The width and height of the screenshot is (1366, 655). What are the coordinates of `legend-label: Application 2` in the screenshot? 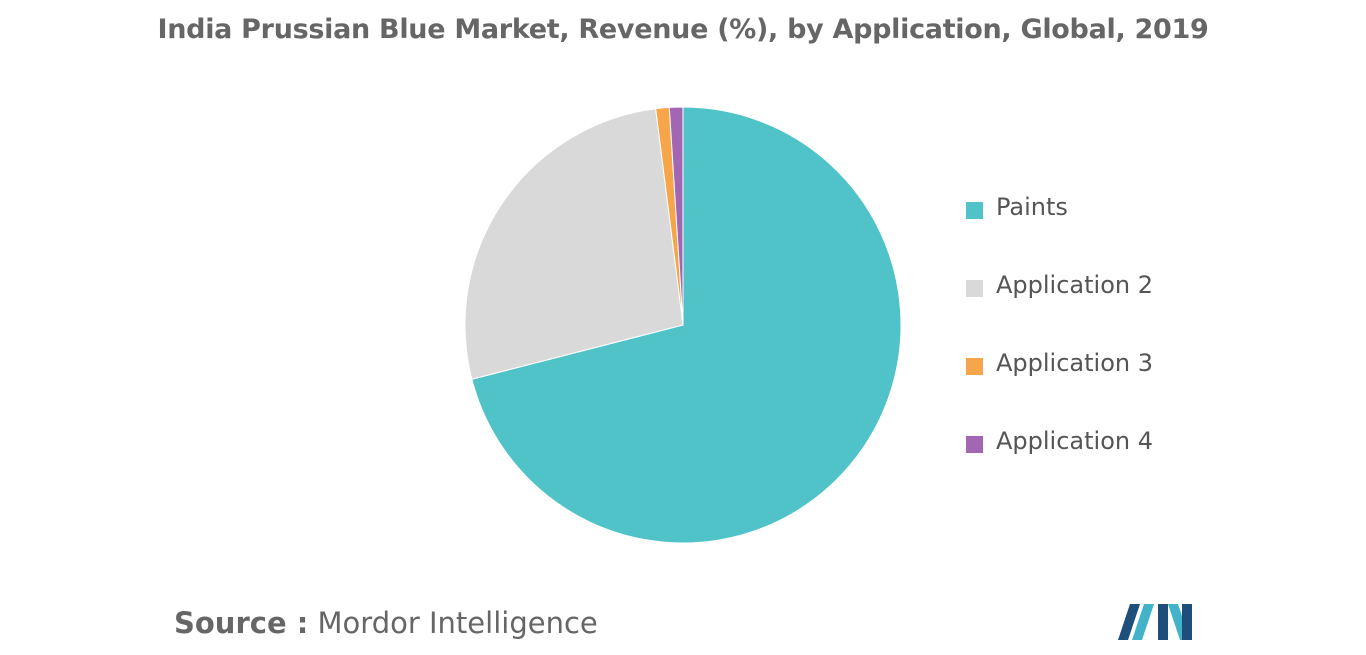 It's located at (1074, 285).